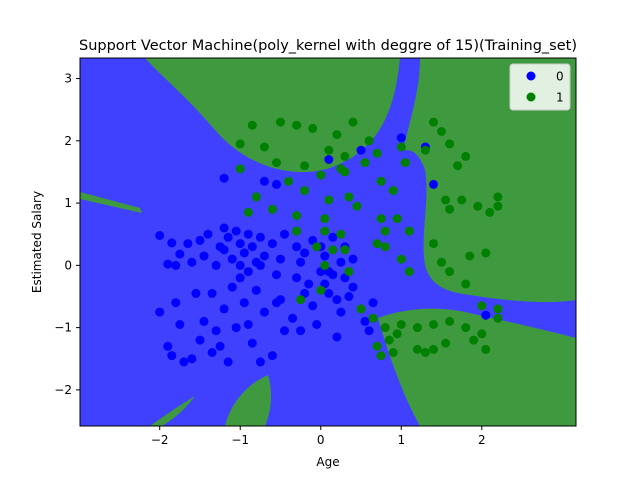 The image size is (640, 482). What do you see at coordinates (272, 115) in the screenshot?
I see `class-1-region-top` at bounding box center [272, 115].